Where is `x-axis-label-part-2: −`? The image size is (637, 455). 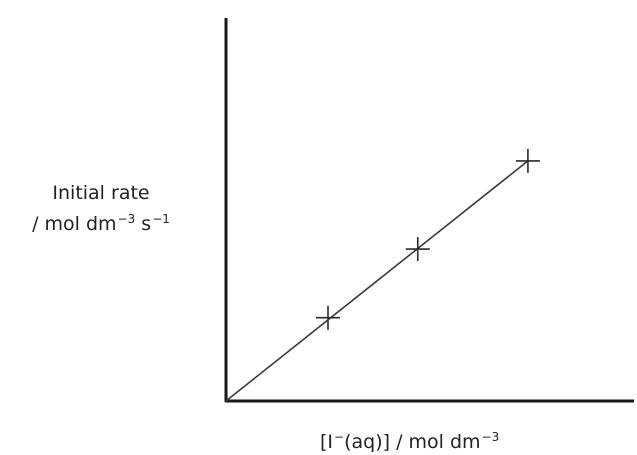 x-axis-label-part-2: − is located at coordinates (339, 437).